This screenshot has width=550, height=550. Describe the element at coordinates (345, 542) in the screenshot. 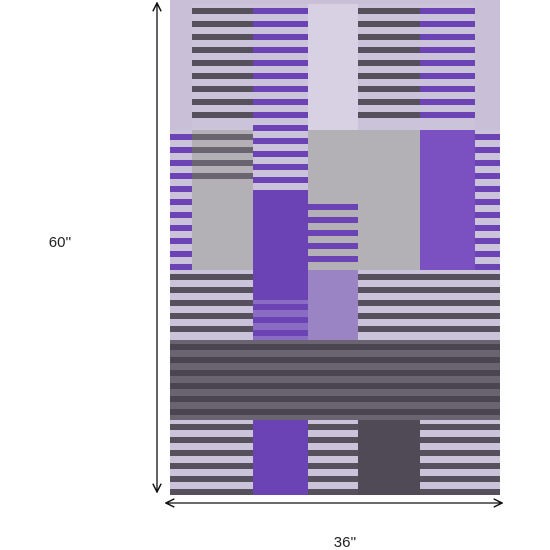

I see `width-label: 36''` at that location.